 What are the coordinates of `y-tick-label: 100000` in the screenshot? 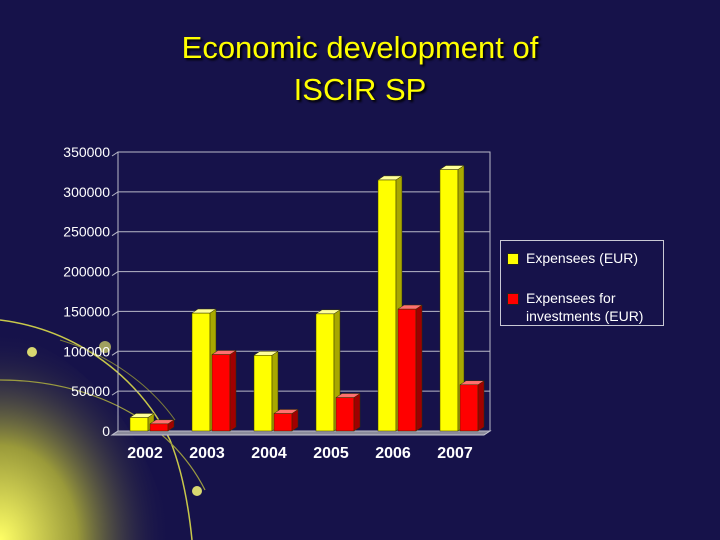 It's located at (86, 351).